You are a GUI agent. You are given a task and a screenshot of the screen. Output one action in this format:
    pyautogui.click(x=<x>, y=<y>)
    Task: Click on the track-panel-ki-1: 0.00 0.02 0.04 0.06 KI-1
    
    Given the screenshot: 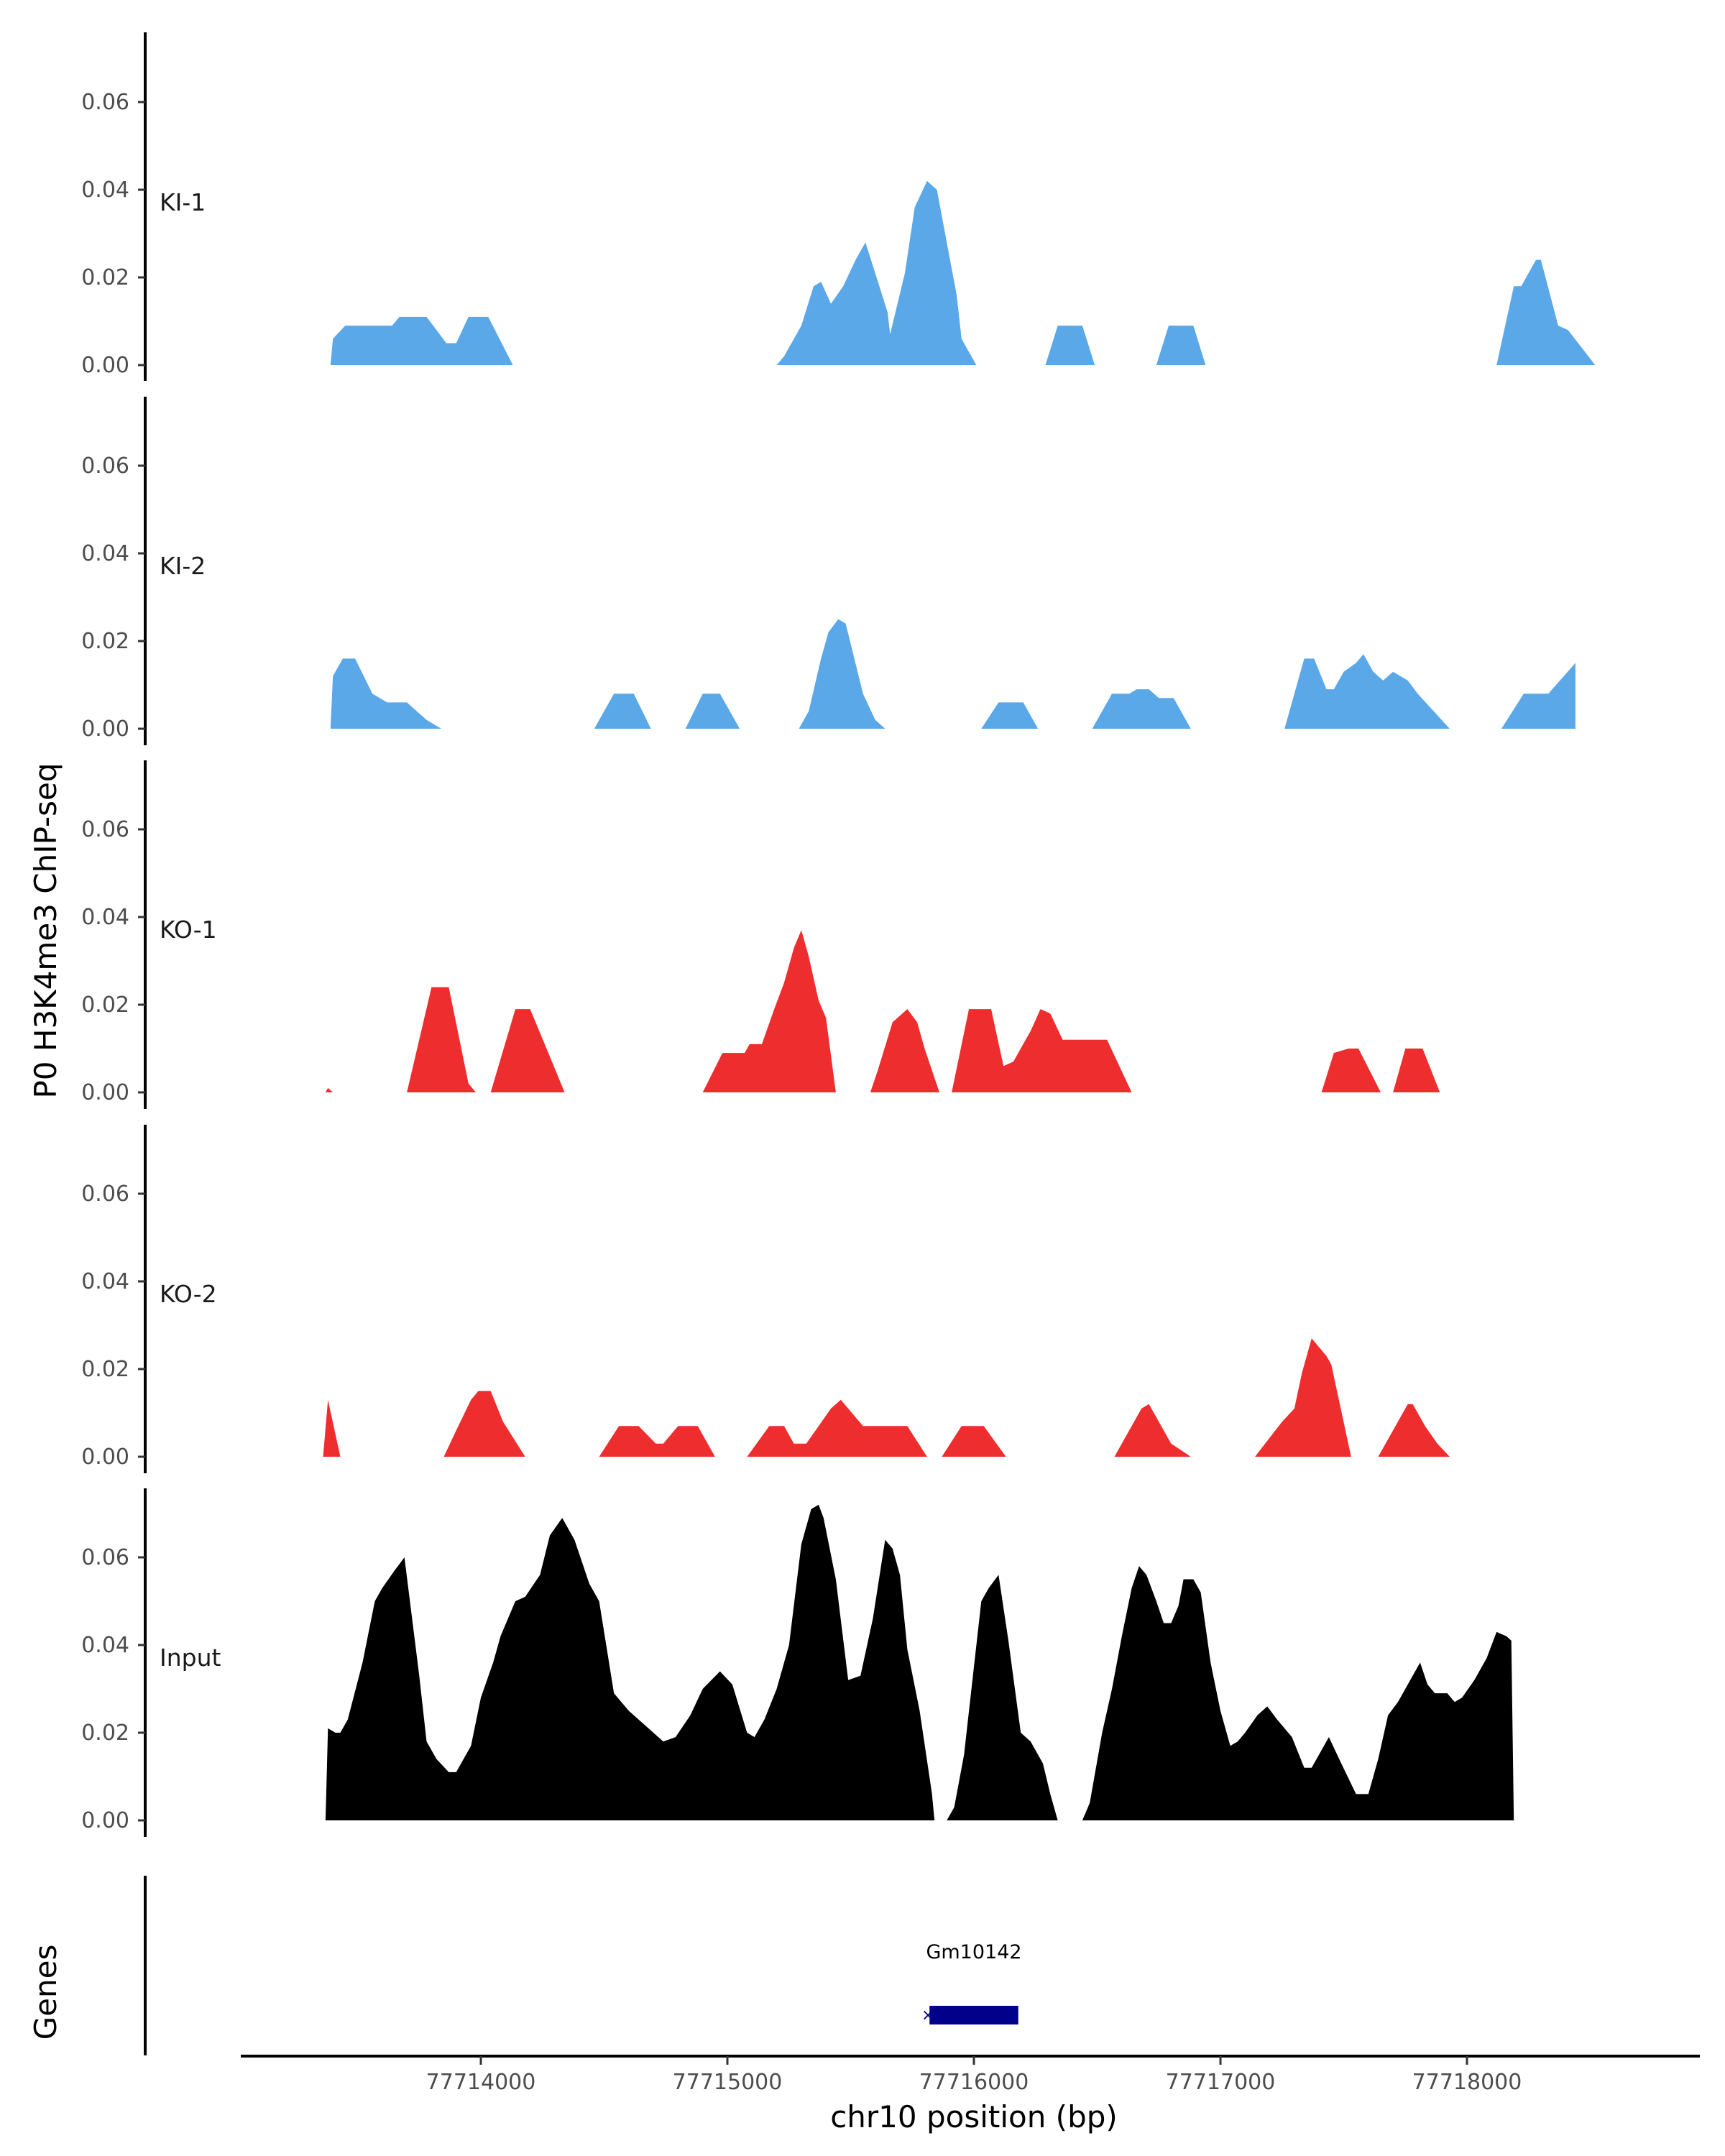 What is the action you would take?
    pyautogui.click(x=838, y=206)
    